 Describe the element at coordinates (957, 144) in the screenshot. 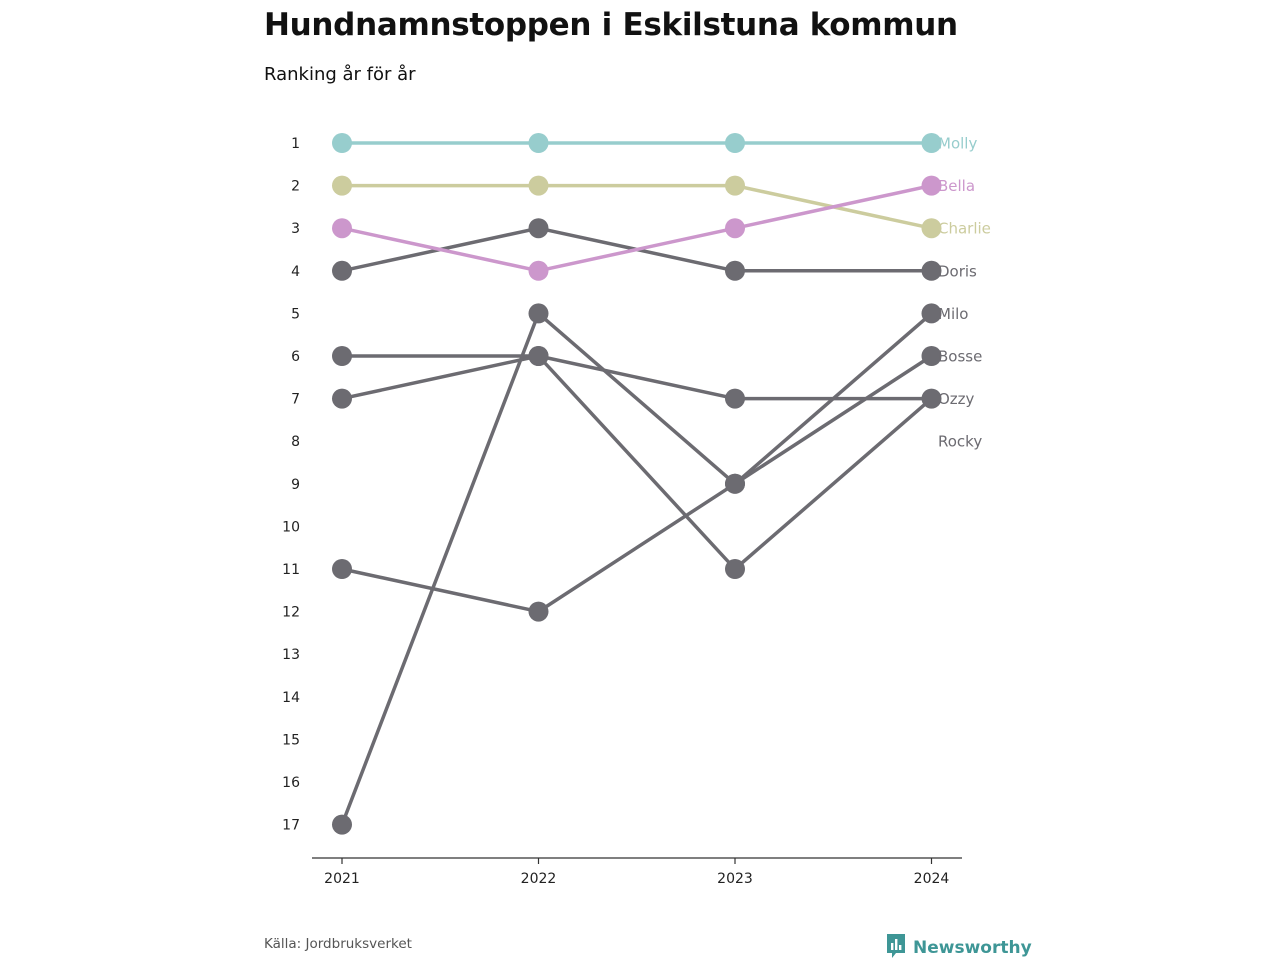

I see `end-label-molly: Molly` at that location.